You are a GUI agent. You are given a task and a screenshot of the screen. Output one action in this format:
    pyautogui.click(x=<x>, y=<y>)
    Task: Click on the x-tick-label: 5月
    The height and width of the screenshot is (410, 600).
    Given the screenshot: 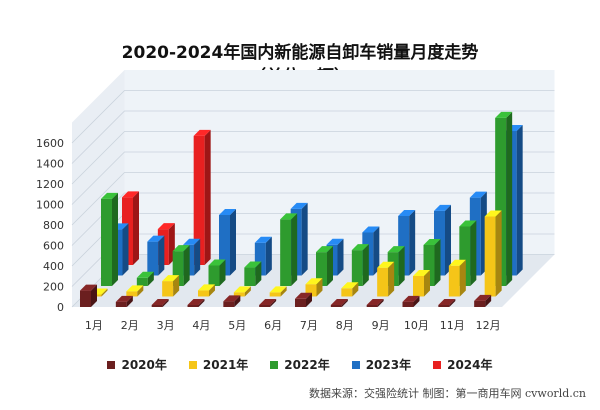 What is the action you would take?
    pyautogui.click(x=237, y=325)
    